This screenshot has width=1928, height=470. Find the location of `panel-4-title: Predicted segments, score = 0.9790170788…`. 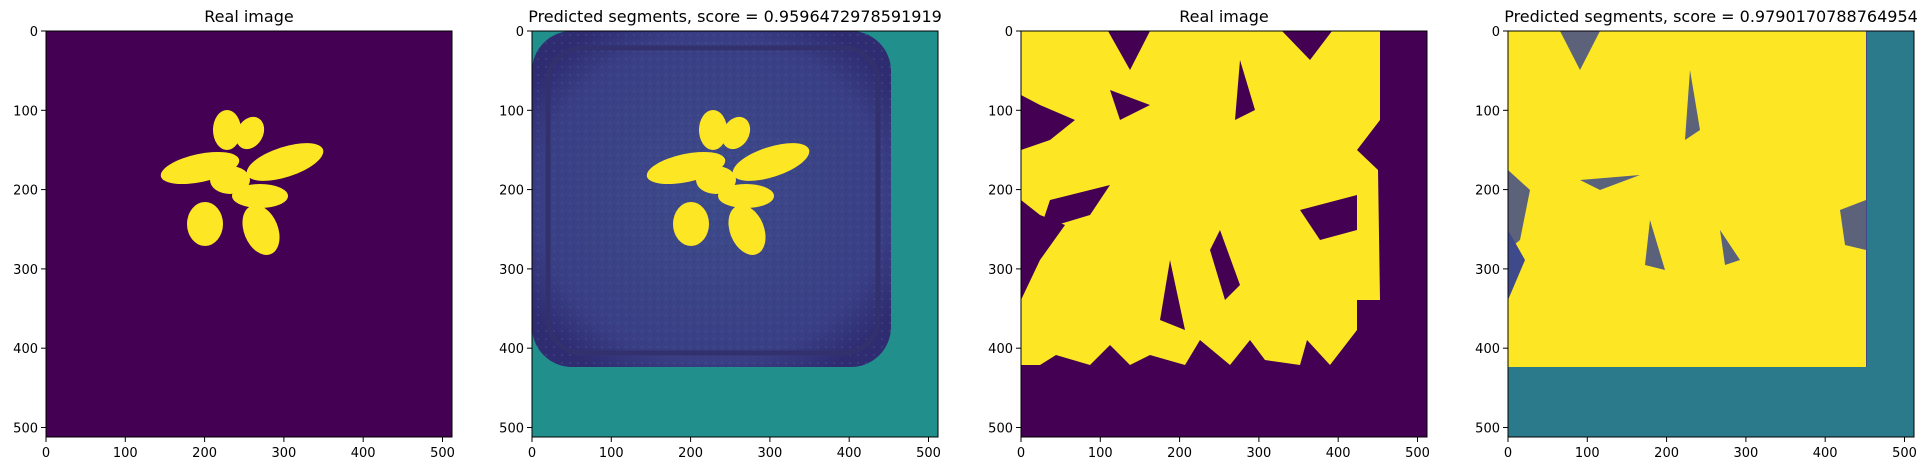

panel-4-title: Predicted segments, score = 0.9790170788… is located at coordinates (1711, 16).